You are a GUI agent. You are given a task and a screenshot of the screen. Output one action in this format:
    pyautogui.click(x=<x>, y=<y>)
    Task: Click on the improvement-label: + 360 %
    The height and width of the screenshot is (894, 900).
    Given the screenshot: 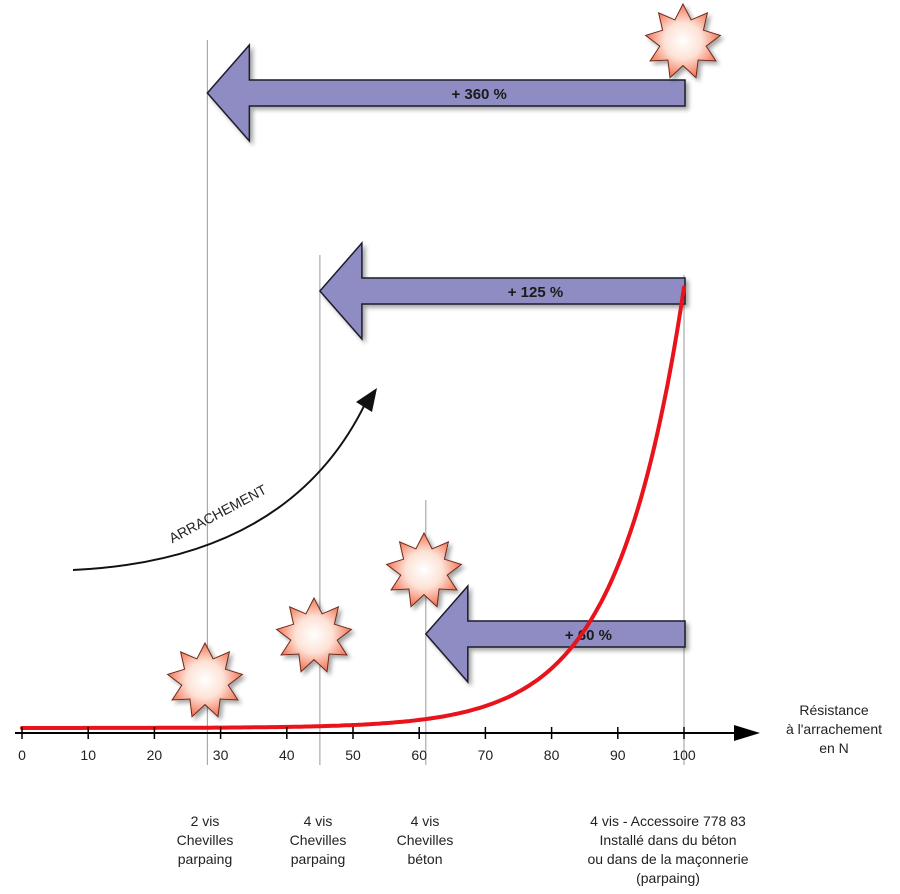 What is the action you would take?
    pyautogui.click(x=478, y=94)
    